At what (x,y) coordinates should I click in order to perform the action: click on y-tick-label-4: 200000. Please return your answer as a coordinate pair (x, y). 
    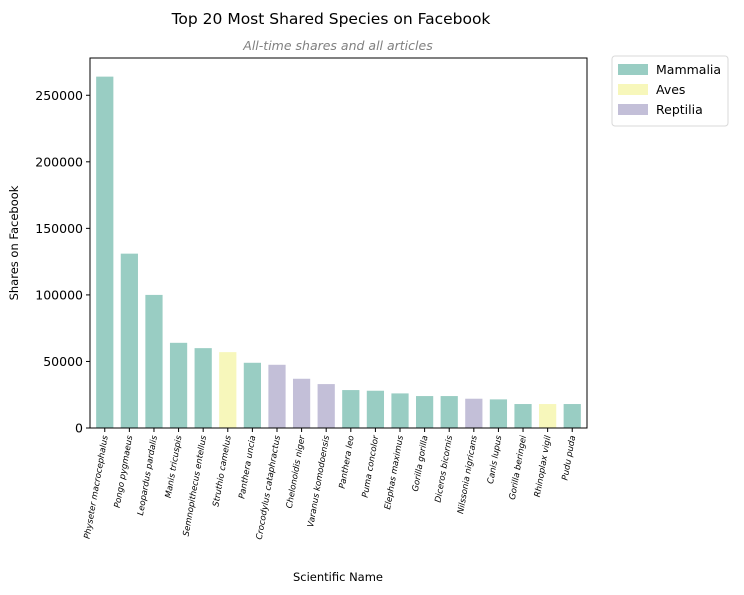
    Looking at the image, I should click on (59, 161).